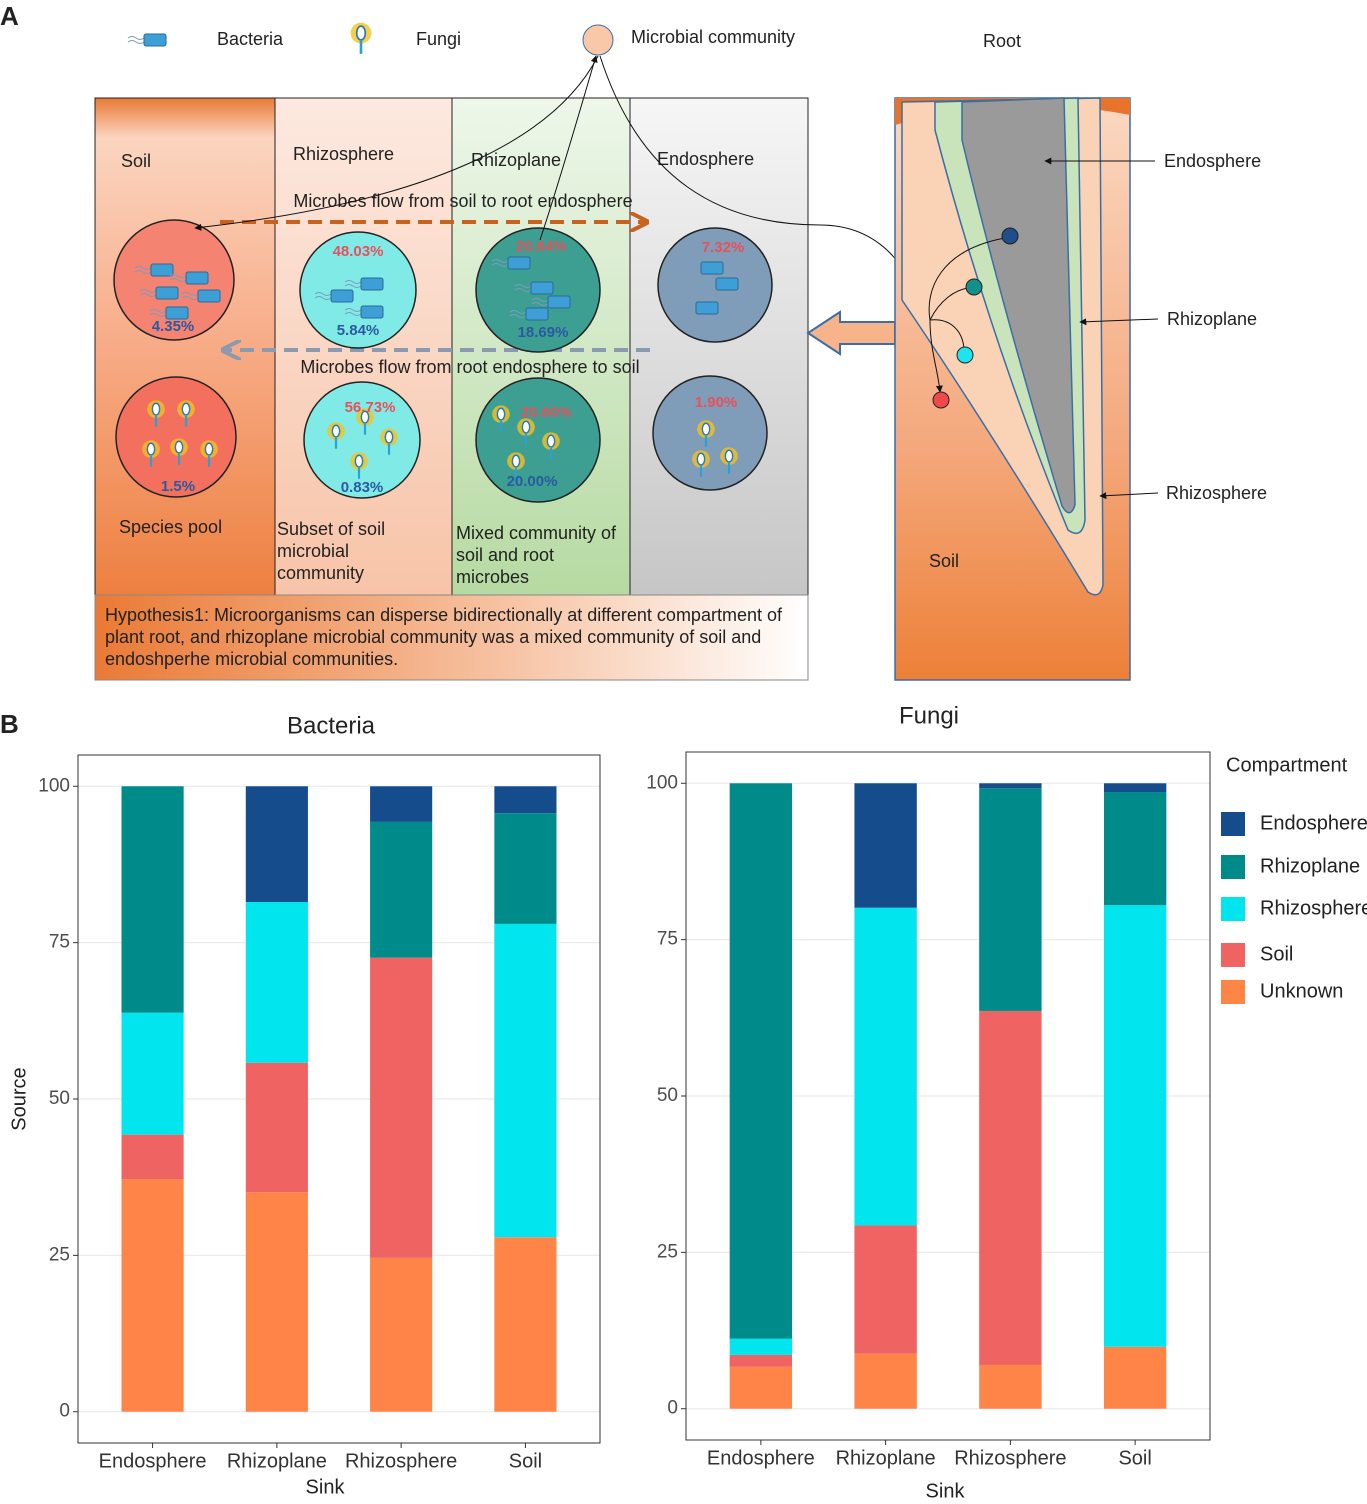 This screenshot has width=1367, height=1504. Describe the element at coordinates (713, 37) in the screenshot. I see `legend-text: Microbial community` at that location.